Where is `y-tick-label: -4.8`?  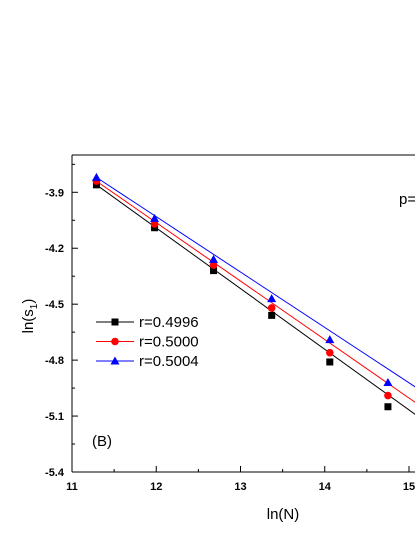
y-tick-label: -4.8 is located at coordinates (54, 361).